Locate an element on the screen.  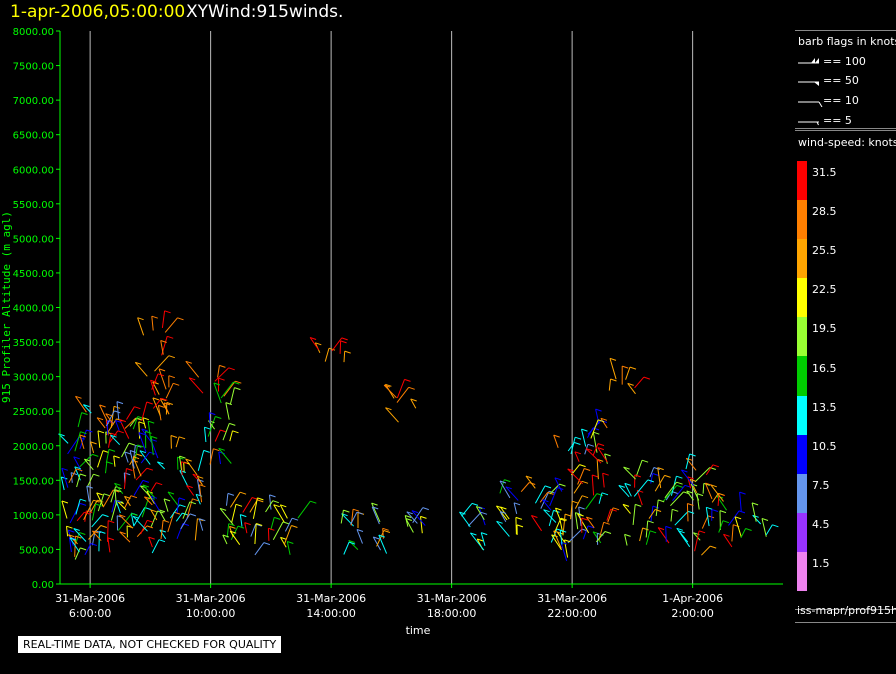
y-tick-label: 1500.00 is located at coordinates (33, 481).